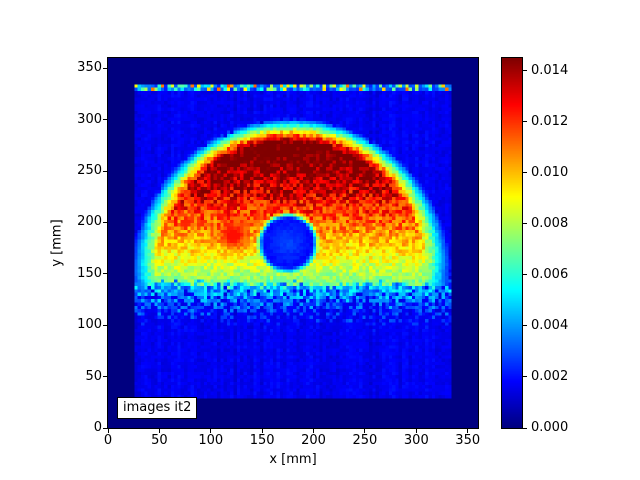  What do you see at coordinates (550, 325) in the screenshot?
I see `colorbar-tick-label: 0.004` at bounding box center [550, 325].